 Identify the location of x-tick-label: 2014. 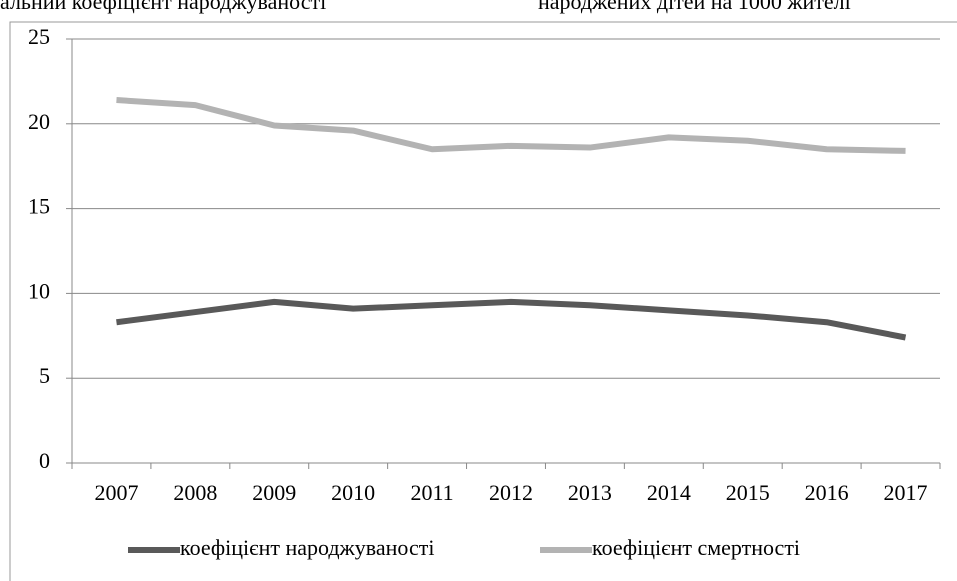
(669, 492).